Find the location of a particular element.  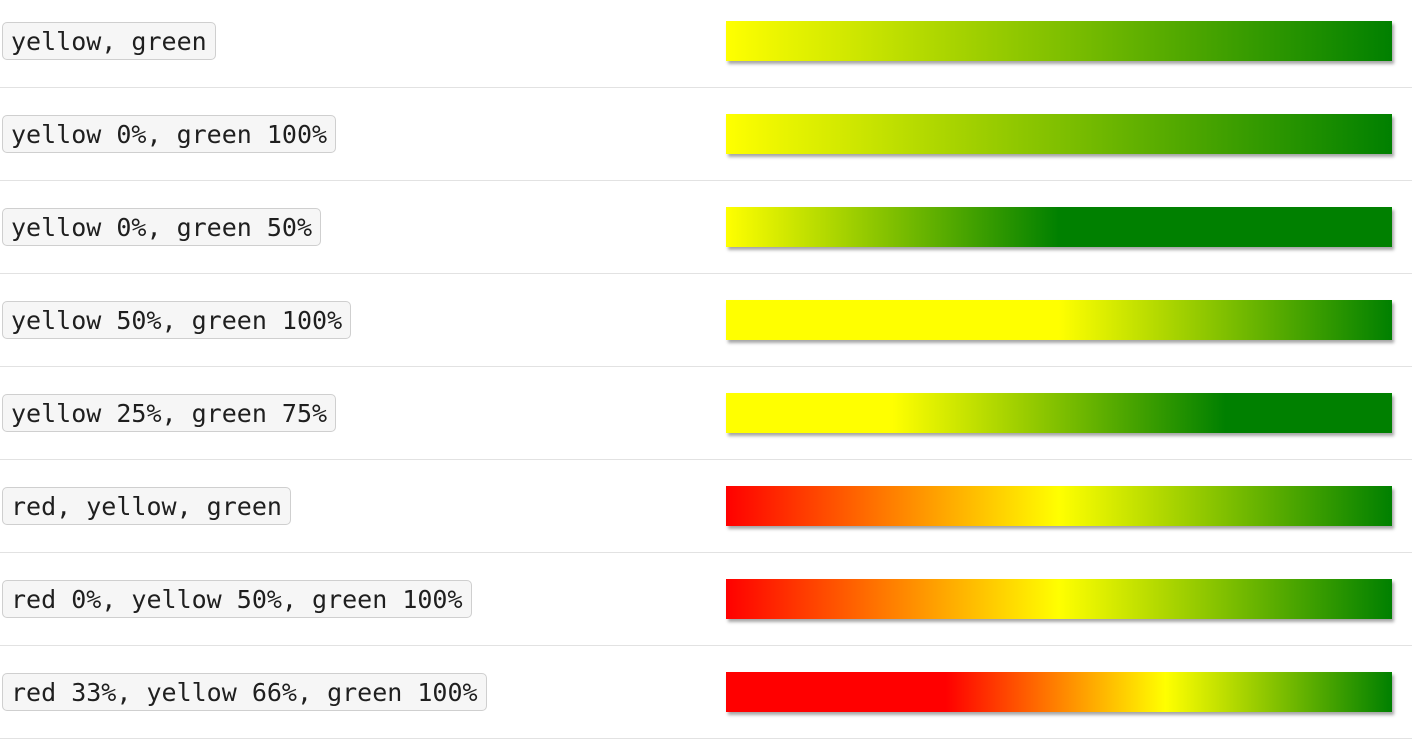

gradient-stops-code: red 33%, yellow 66%, green 100% is located at coordinates (244, 692).